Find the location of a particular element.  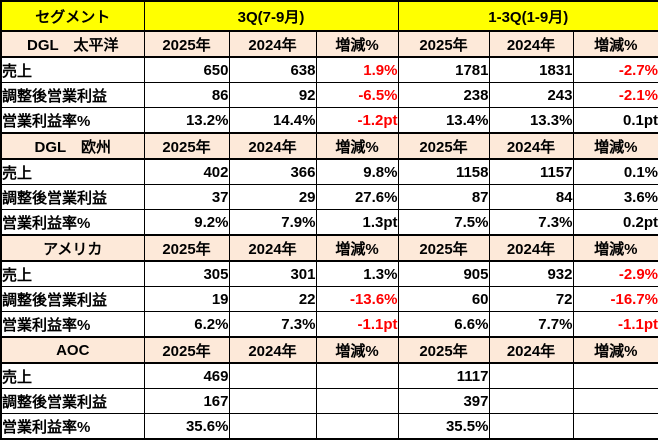

value-cell: 238 is located at coordinates (443, 95).